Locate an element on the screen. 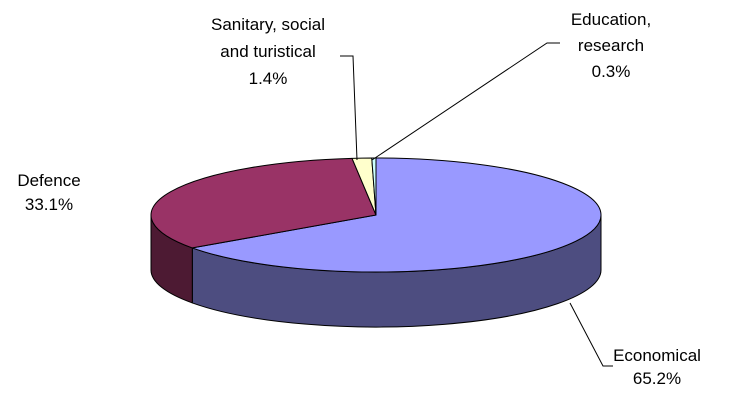  slice-label-economical: Economical 65.2% is located at coordinates (657, 367).